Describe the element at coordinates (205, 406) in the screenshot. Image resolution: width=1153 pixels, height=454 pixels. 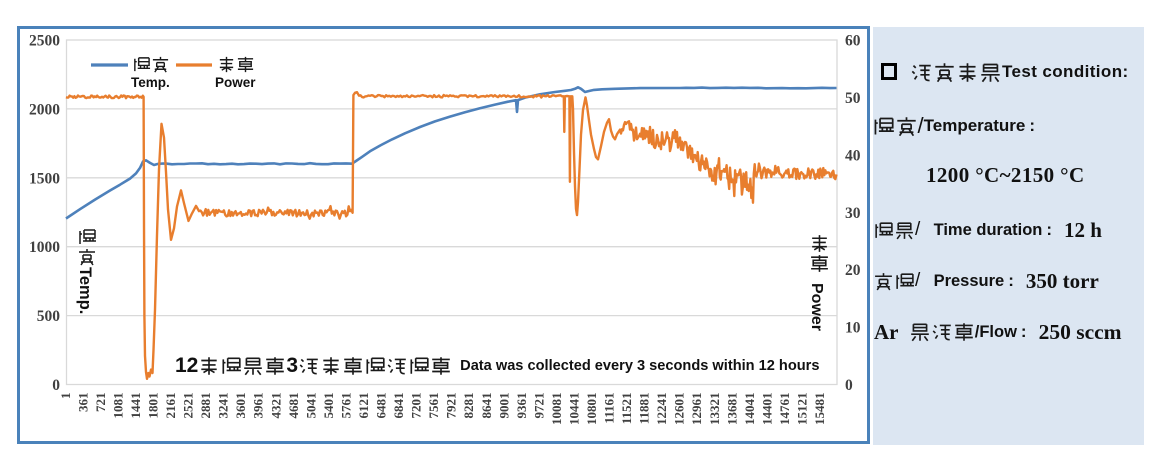
I see `svg-text: 2881` at that location.